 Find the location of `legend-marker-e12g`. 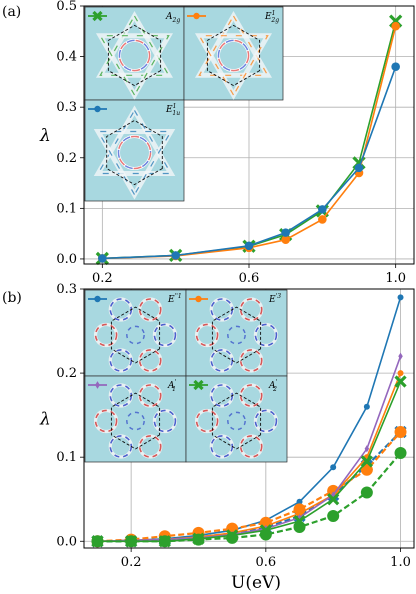

legend-marker-e12g is located at coordinates (196, 16).